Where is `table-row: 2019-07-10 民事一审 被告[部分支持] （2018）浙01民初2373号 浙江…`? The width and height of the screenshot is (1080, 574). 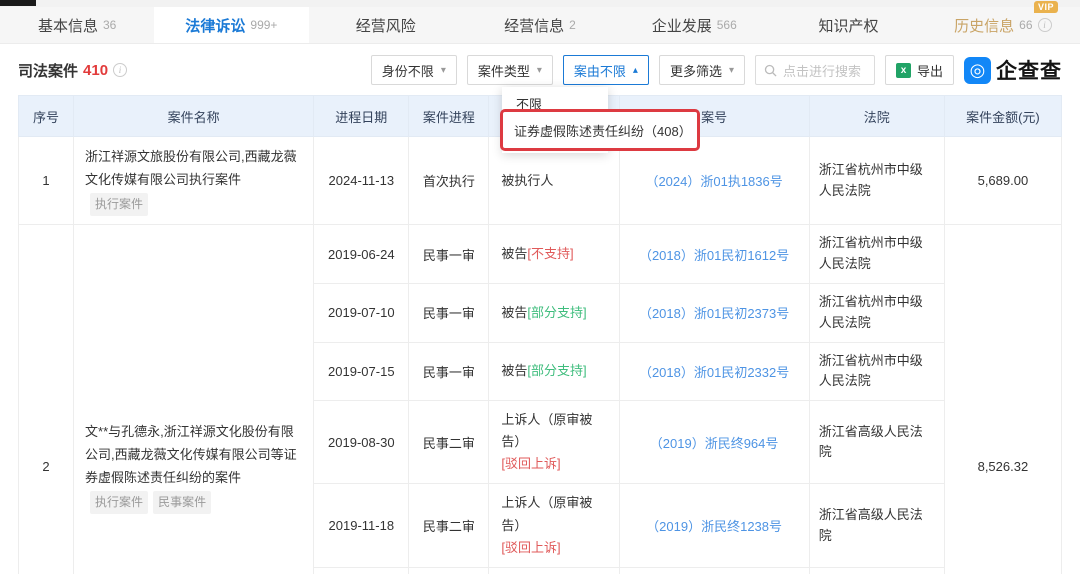
table-row: 2019-07-10 民事一审 被告[部分支持] （2018）浙01民初2373号 浙江… is located at coordinates (540, 312).